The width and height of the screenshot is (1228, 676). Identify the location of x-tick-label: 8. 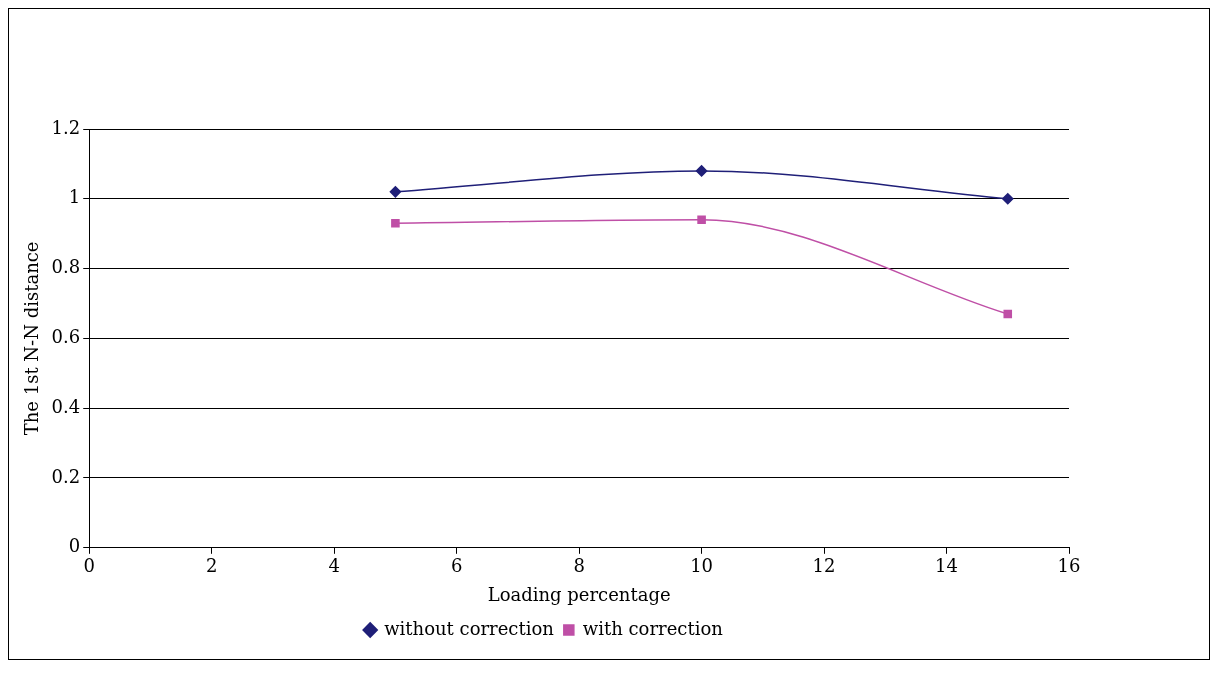
(579, 566).